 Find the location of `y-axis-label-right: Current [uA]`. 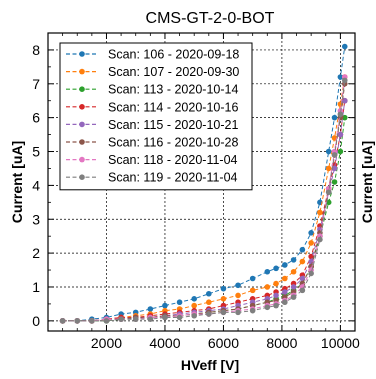

y-axis-label-right: Current [uA] is located at coordinates (367, 182).